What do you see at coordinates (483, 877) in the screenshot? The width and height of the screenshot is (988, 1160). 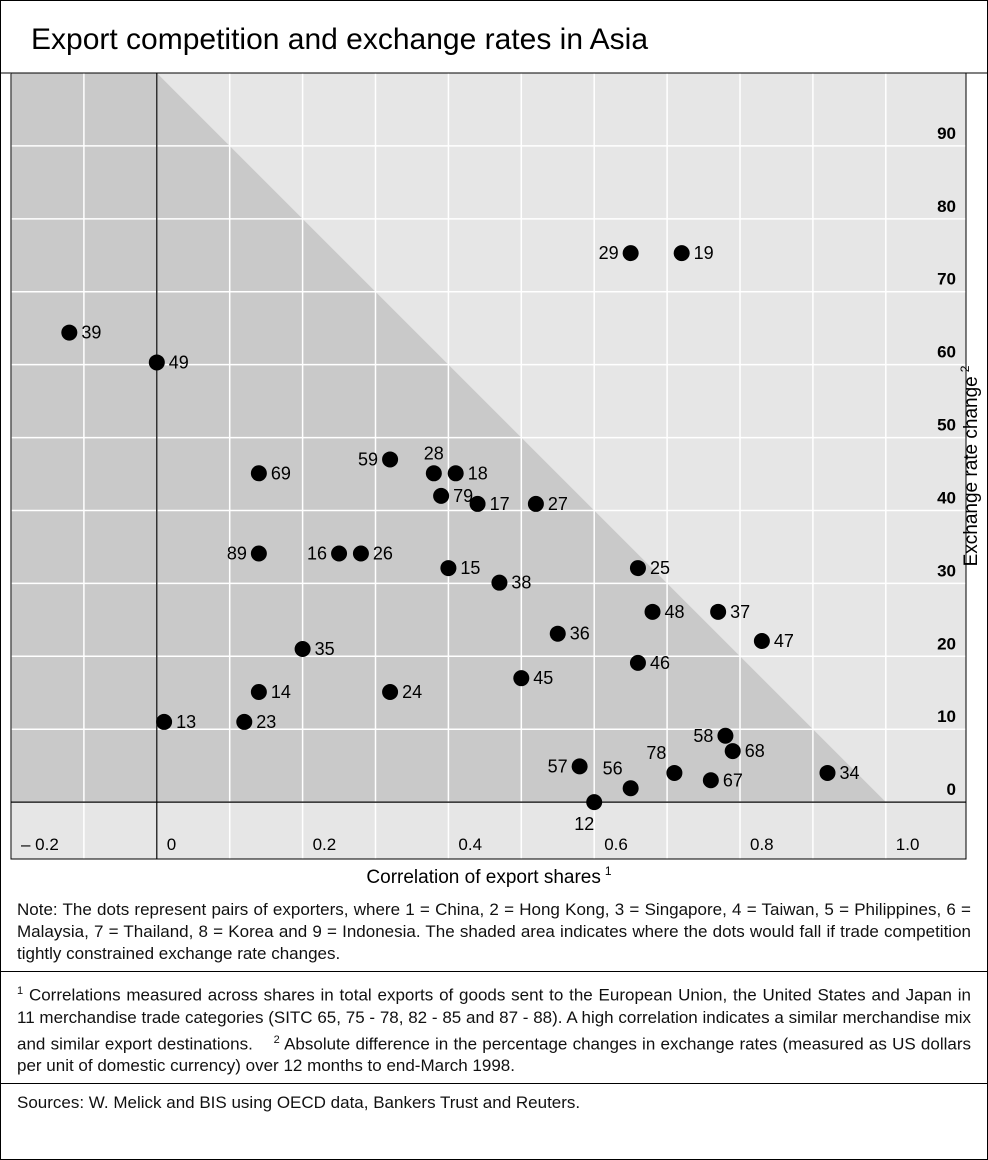 I see `x-axis-label-text: Correlation of export shares` at bounding box center [483, 877].